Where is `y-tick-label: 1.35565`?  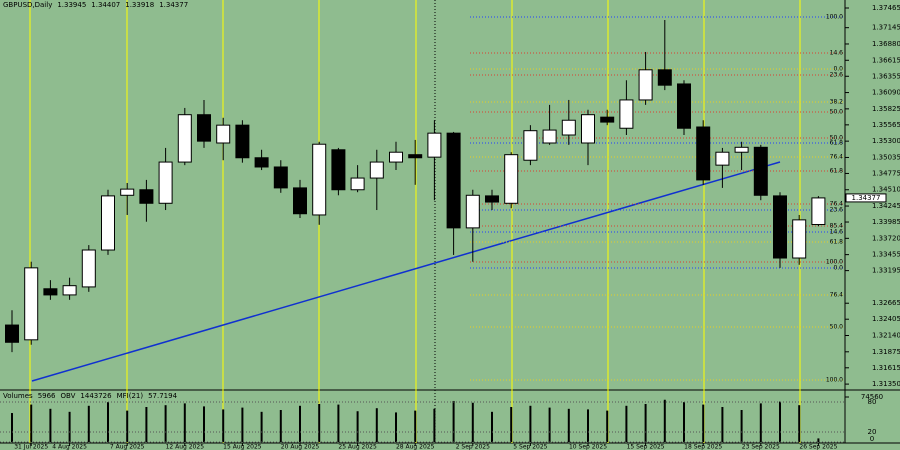 y-tick-label: 1.35565 is located at coordinates (886, 125).